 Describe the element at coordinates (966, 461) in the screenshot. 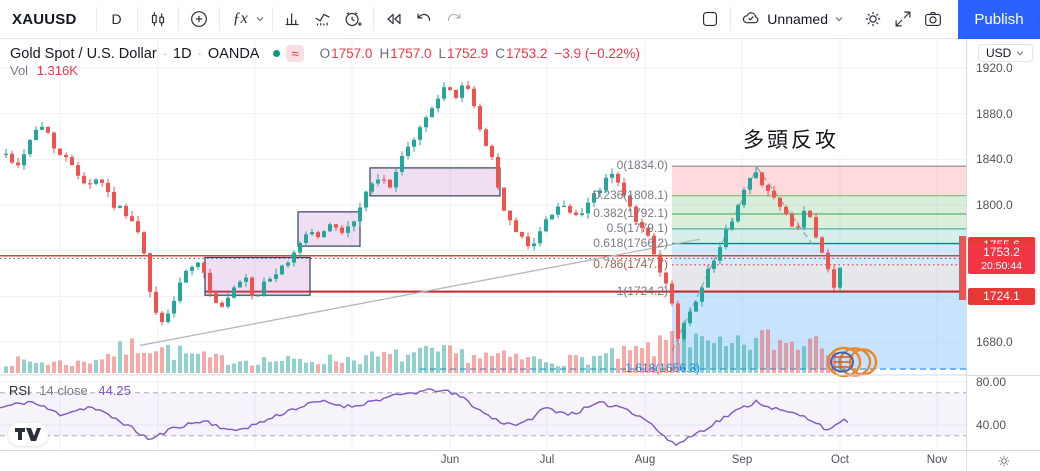

I see `axis-corner-separator` at that location.